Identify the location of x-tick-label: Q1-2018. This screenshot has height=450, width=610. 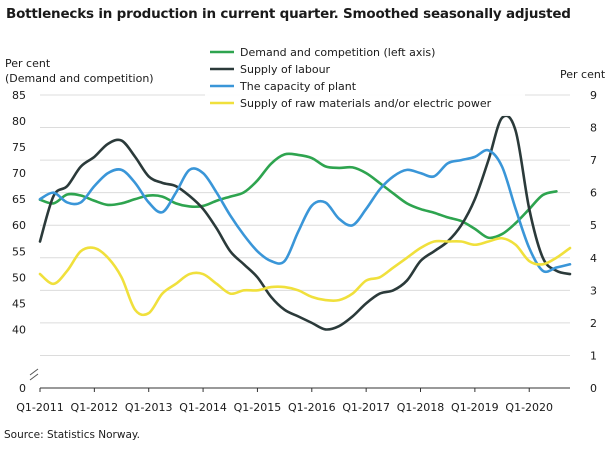
(421, 407).